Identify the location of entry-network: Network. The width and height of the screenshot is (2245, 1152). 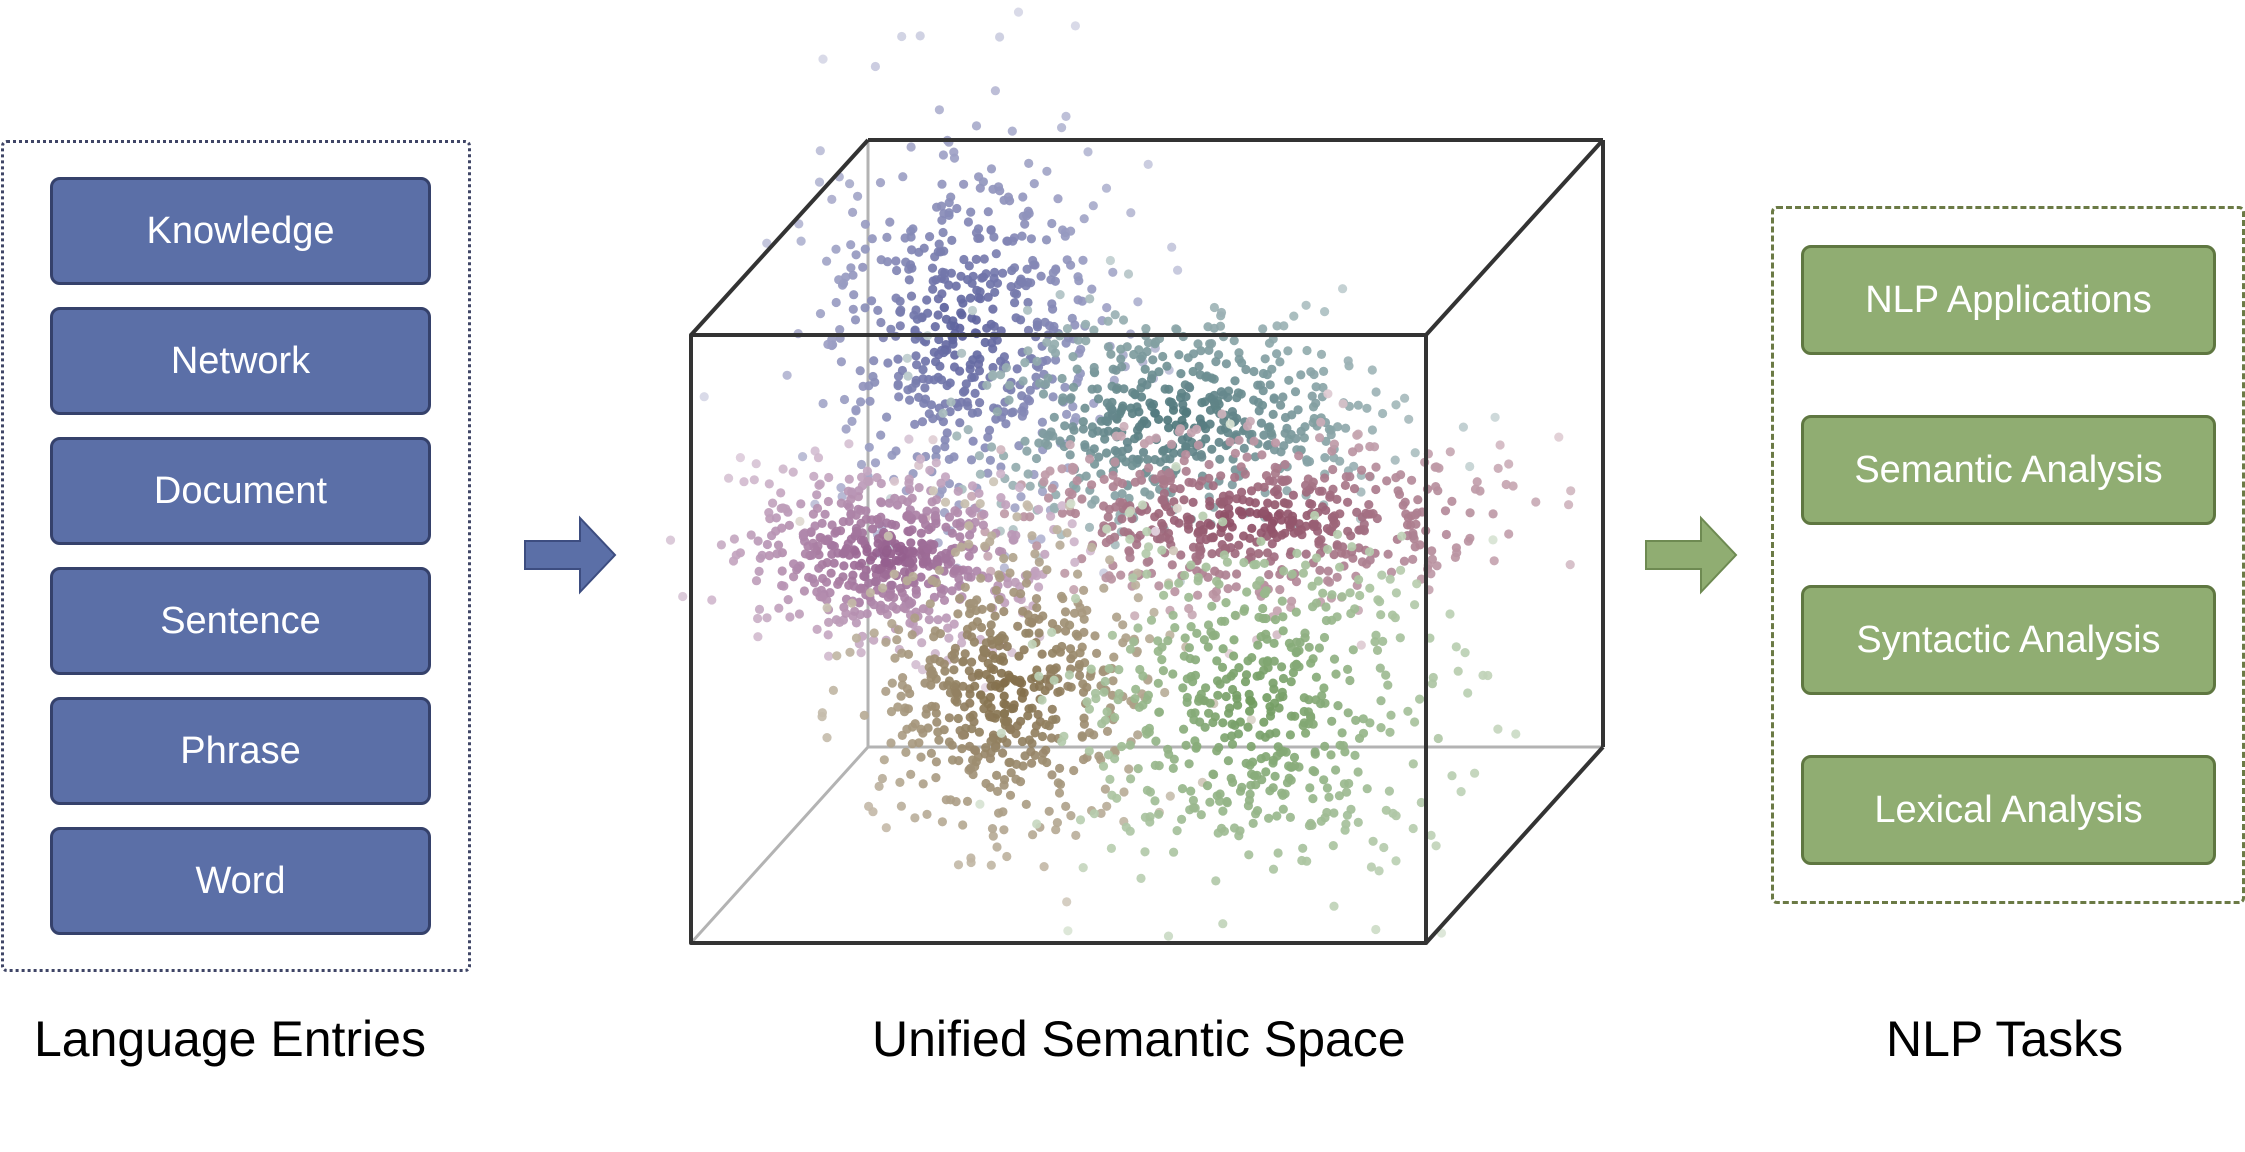
(240, 361).